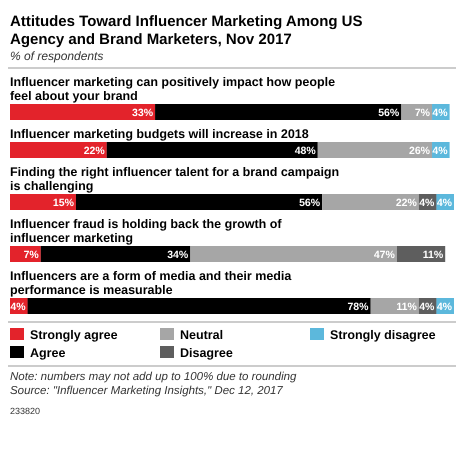 This screenshot has width=464, height=463. I want to click on data-label: 47%, so click(385, 255).